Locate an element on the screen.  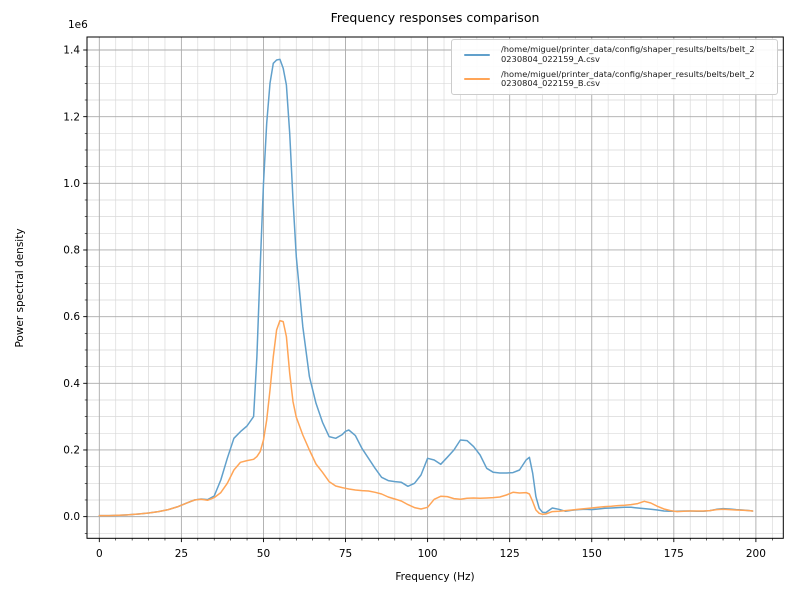
x-tick-label: 50 is located at coordinates (263, 554).